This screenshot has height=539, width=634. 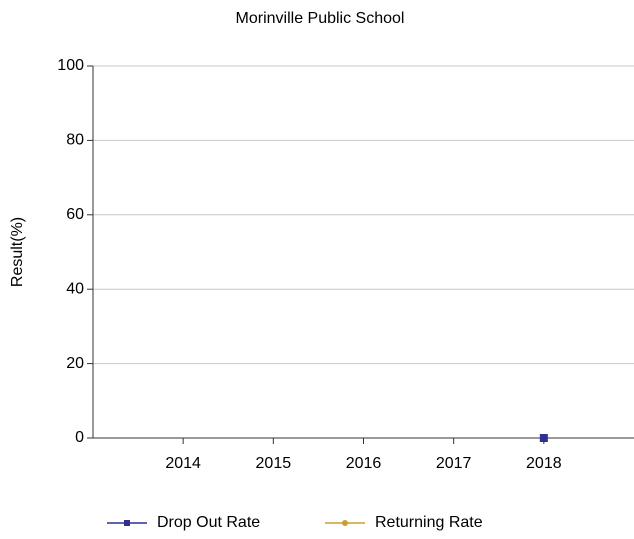 What do you see at coordinates (364, 463) in the screenshot?
I see `x-tick-label: 2016` at bounding box center [364, 463].